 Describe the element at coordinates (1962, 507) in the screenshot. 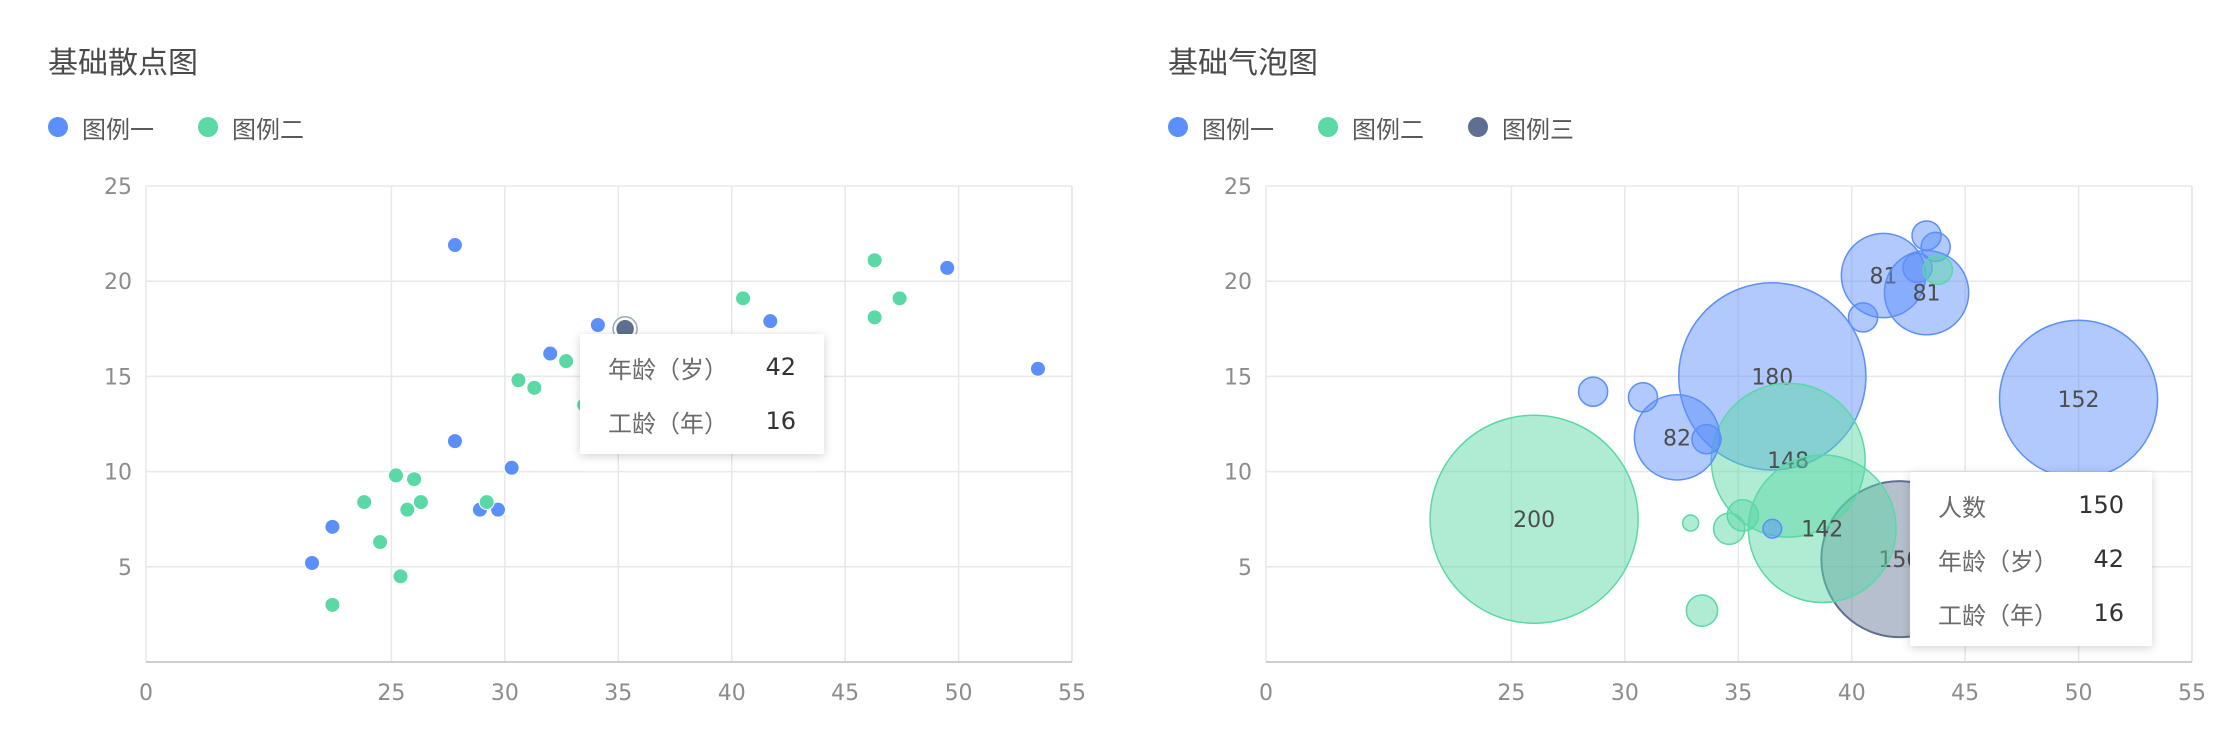

I see `tooltip-label: 人数` at that location.